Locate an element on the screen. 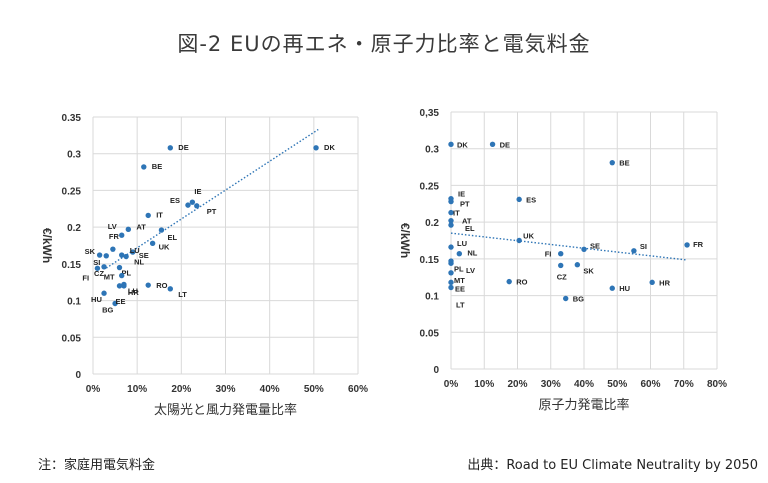 This screenshot has width=768, height=483. right-point-dk is located at coordinates (451, 144).